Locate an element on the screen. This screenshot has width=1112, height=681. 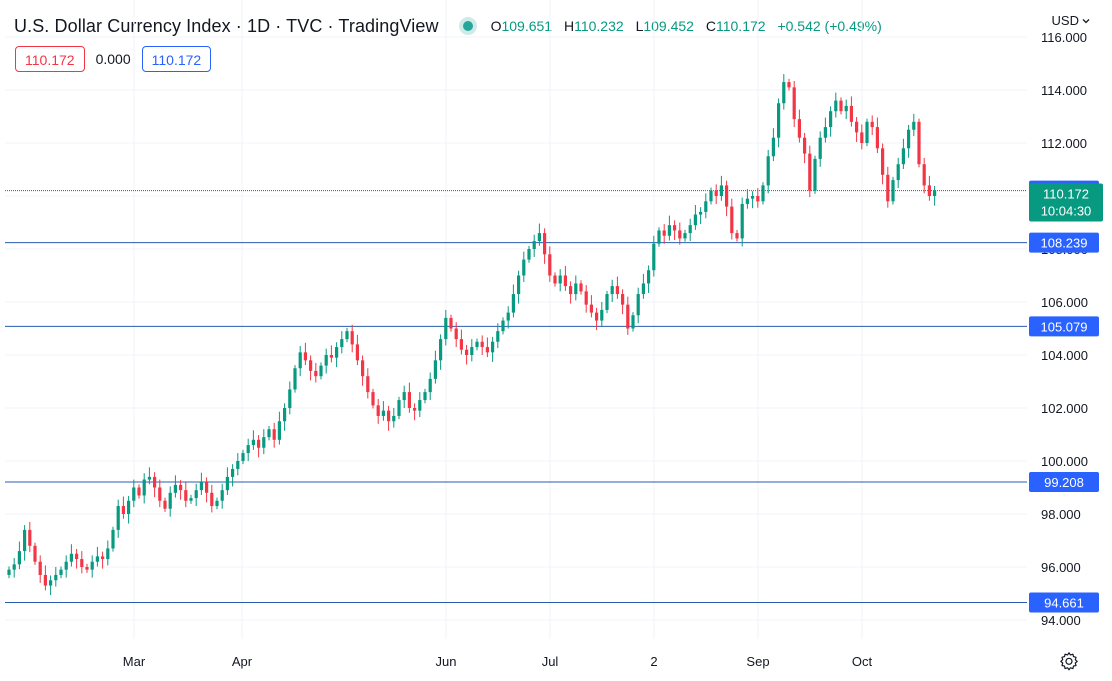
time-tick-label: 2 is located at coordinates (653, 661).